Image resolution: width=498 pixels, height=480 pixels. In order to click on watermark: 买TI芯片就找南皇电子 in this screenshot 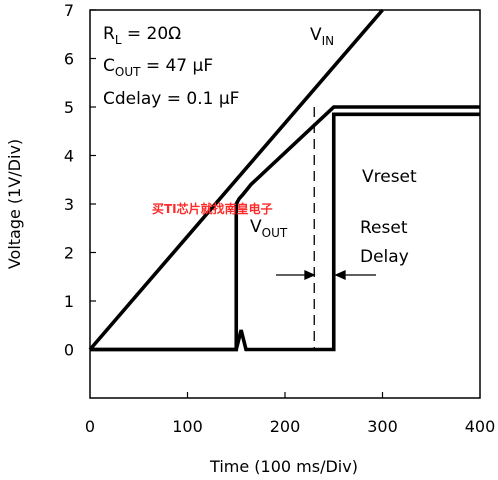, I will do `click(212, 208)`.